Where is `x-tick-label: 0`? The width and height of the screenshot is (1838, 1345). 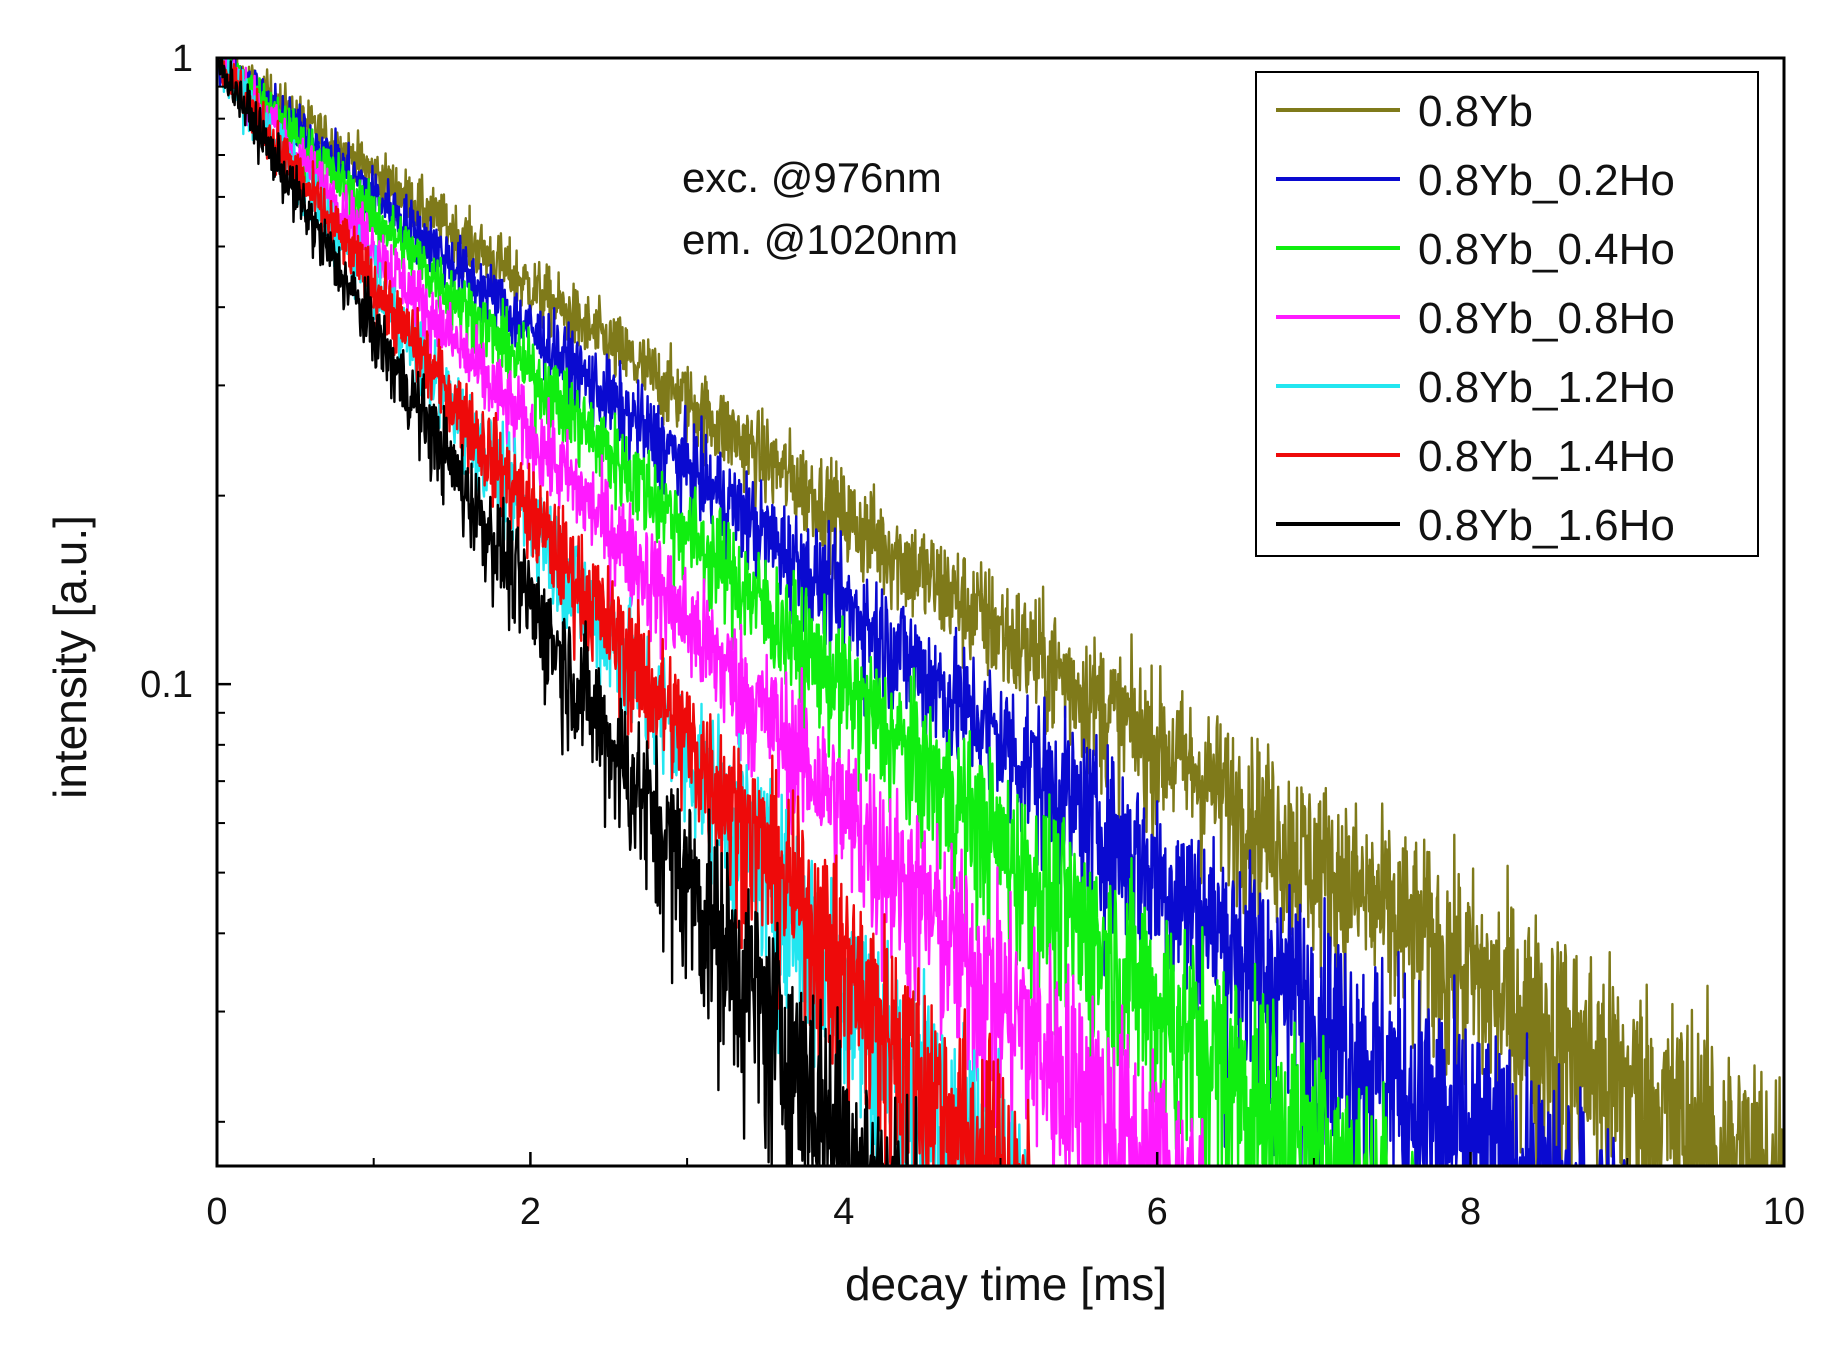
x-tick-label: 0 is located at coordinates (216, 1212).